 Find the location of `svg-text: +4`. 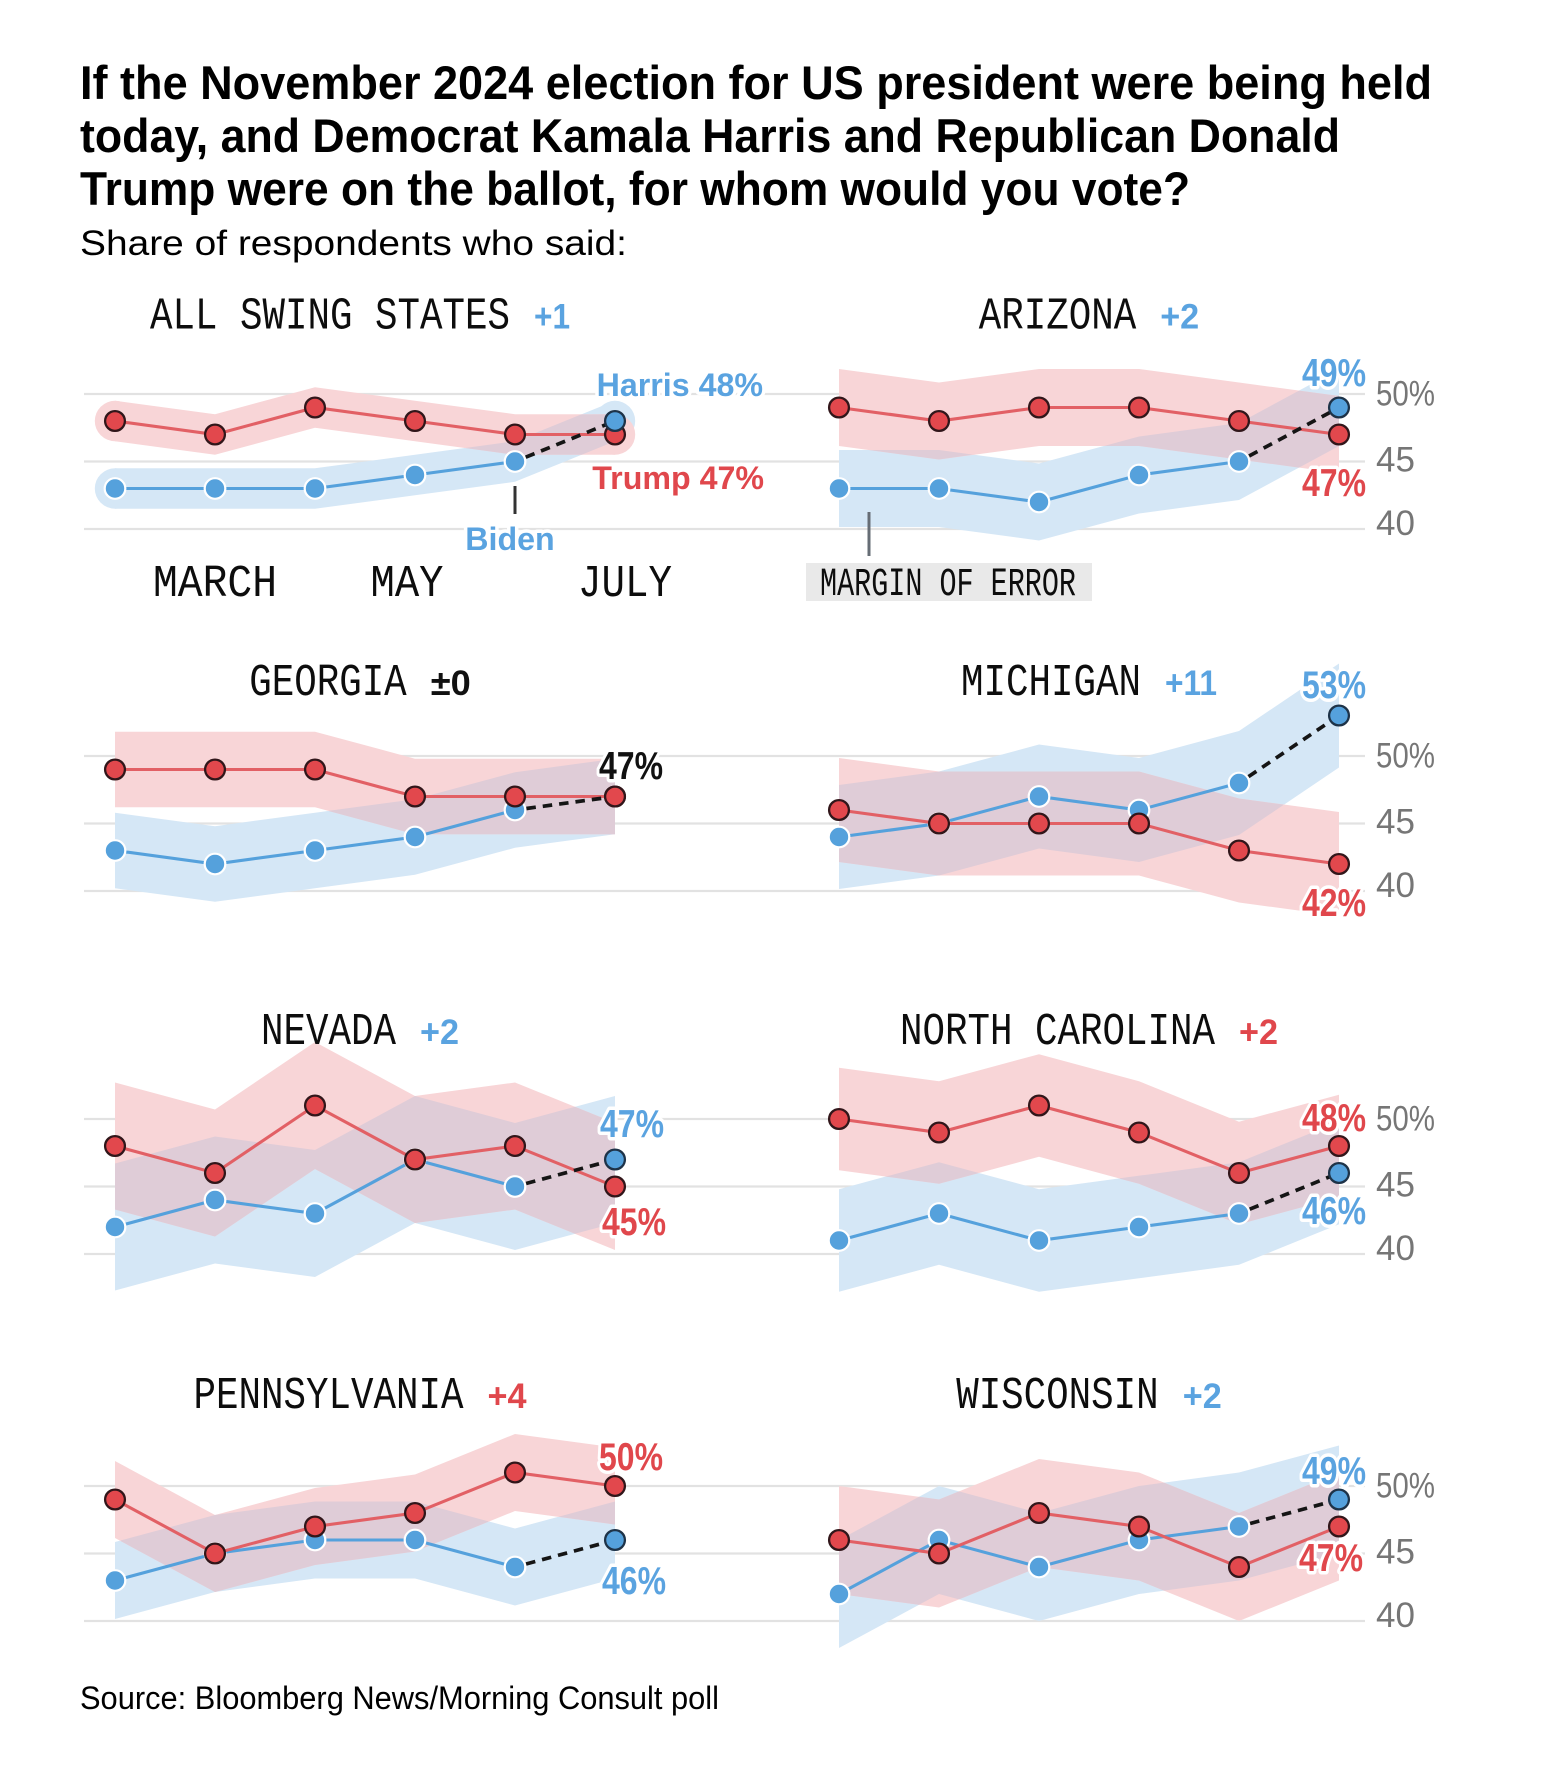

svg-text: +4 is located at coordinates (508, 1396).